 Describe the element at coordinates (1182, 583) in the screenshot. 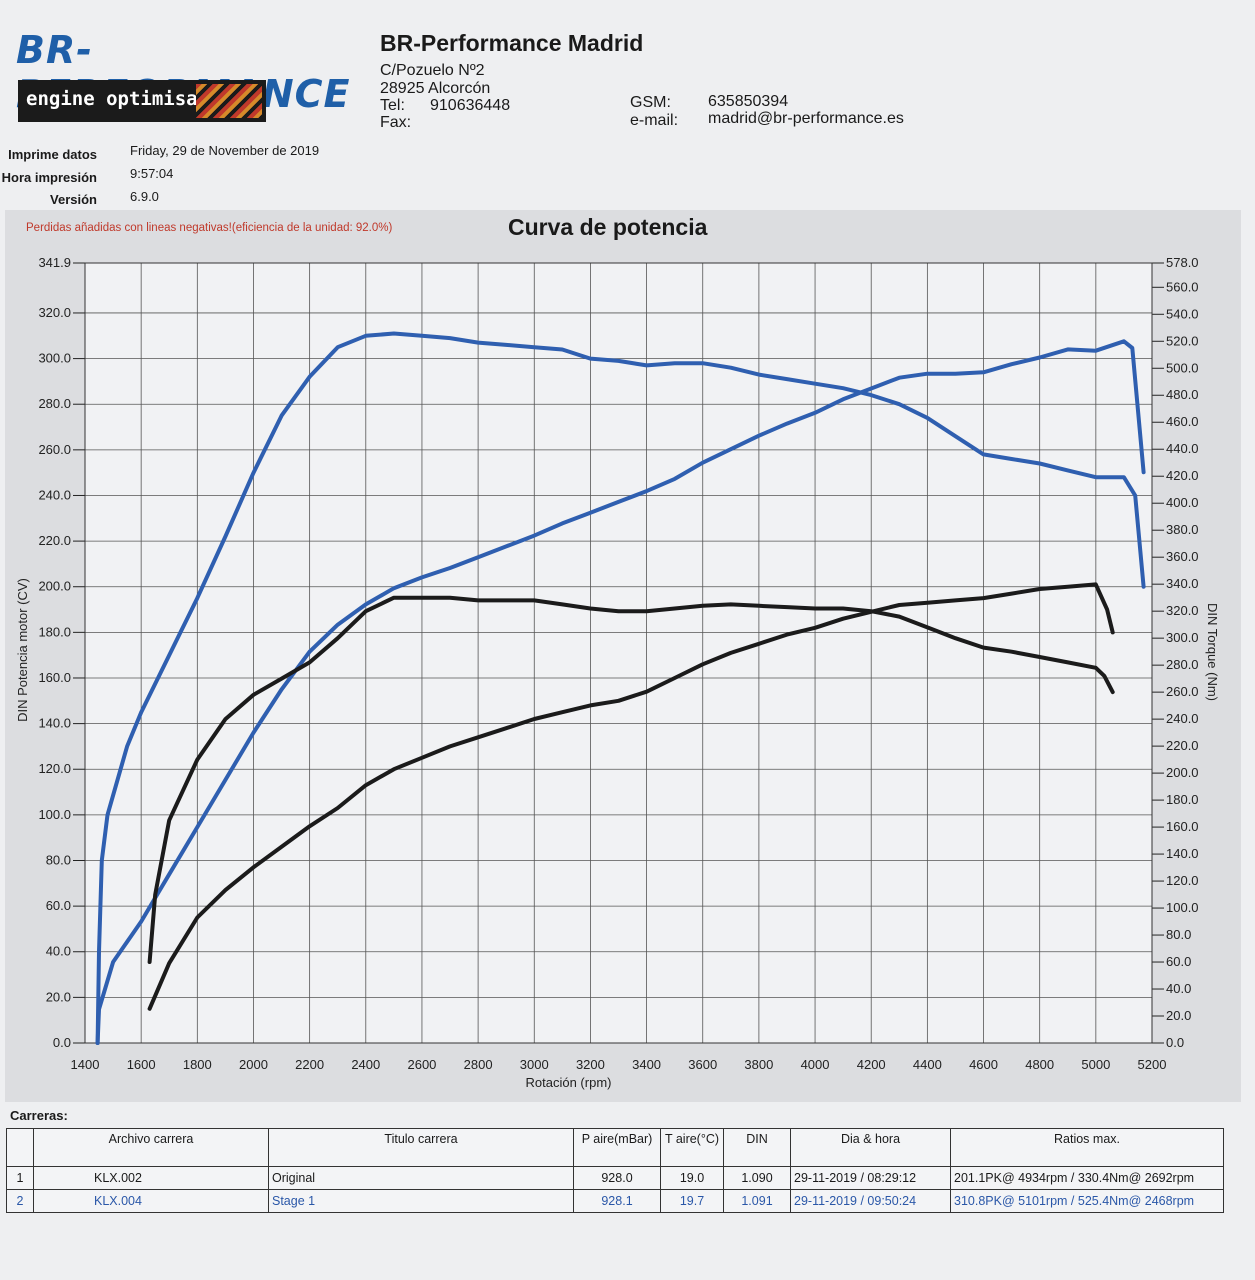

I see `y-right-tick-label: 340.0` at that location.